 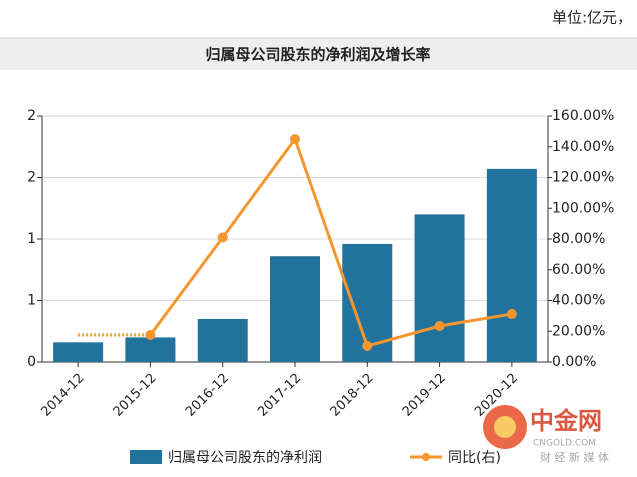 What do you see at coordinates (245, 457) in the screenshot?
I see `legend-label: 归属母公司股东的净利润` at bounding box center [245, 457].